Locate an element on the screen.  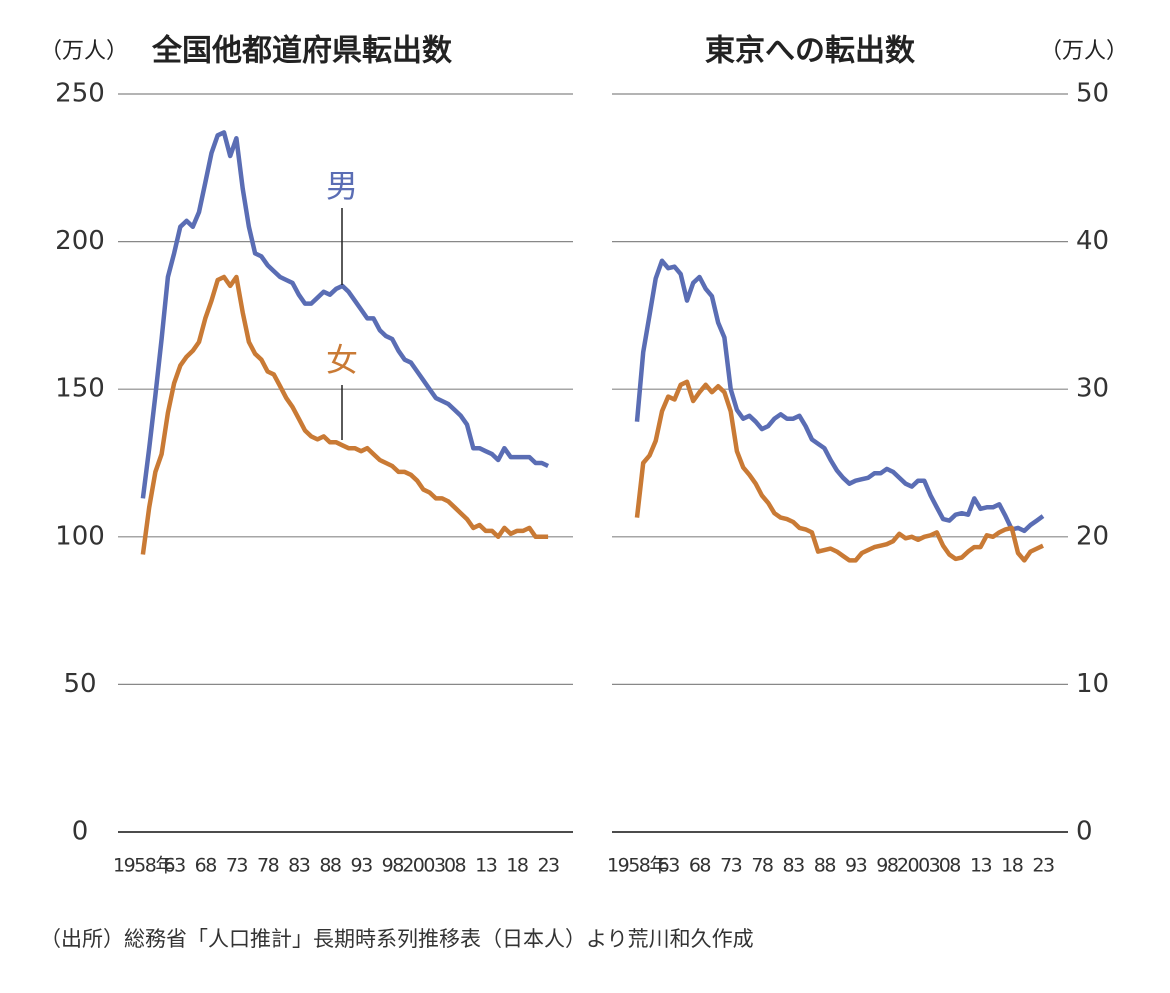
series-label: 女 is located at coordinates (342, 360).